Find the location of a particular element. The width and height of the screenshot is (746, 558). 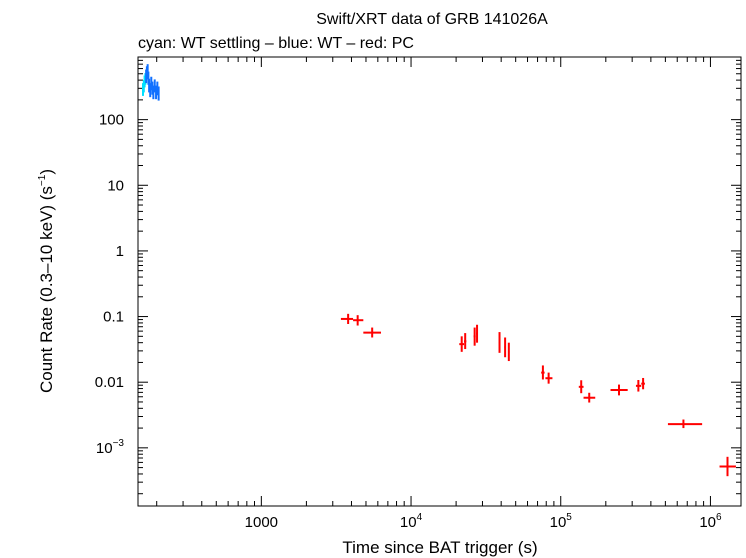

y-axis-label-main: Count Rate (0.3–10 keV) (s is located at coordinates (46, 289).